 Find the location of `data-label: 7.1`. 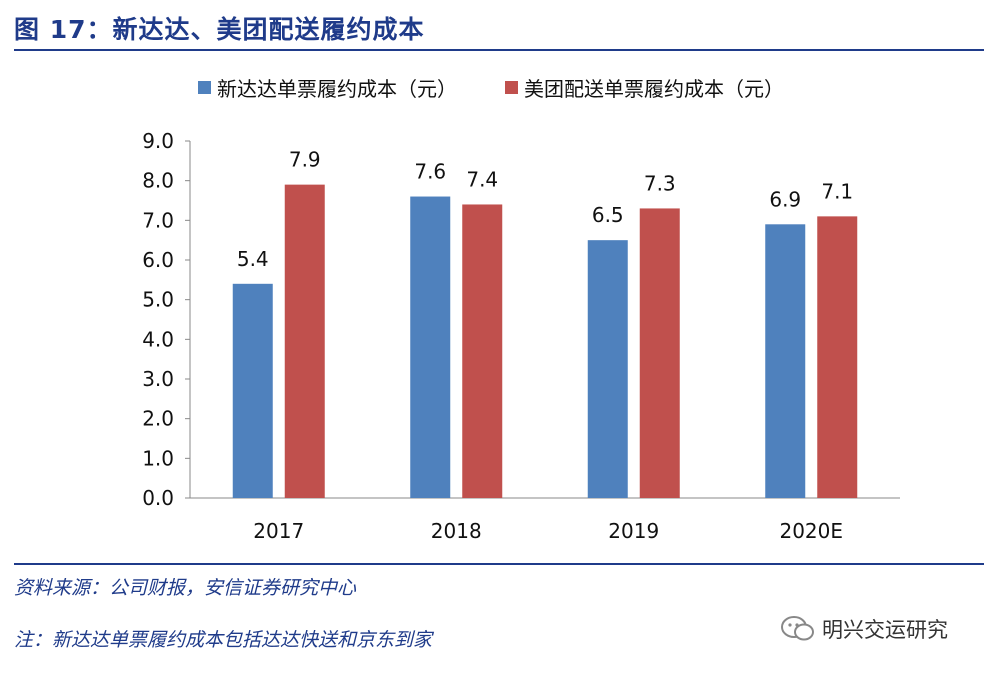

data-label: 7.1 is located at coordinates (837, 191).